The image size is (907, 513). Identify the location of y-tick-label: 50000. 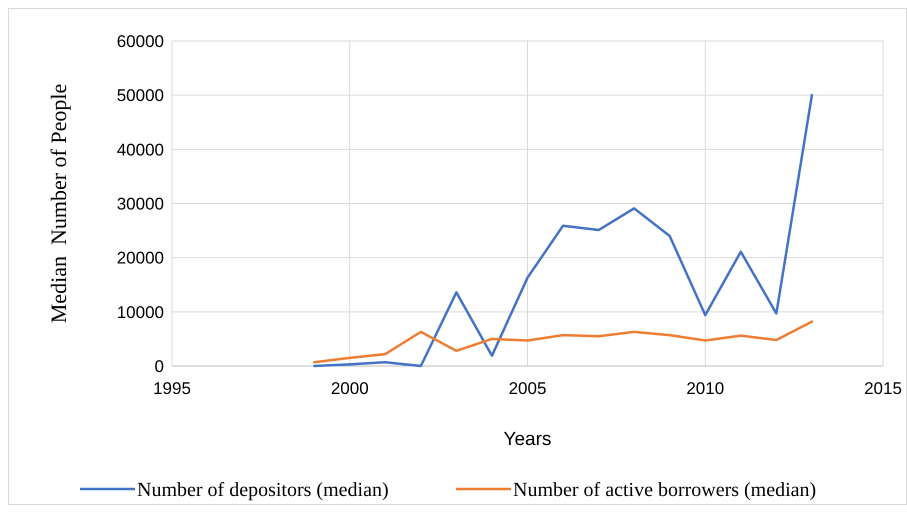
(140, 96).